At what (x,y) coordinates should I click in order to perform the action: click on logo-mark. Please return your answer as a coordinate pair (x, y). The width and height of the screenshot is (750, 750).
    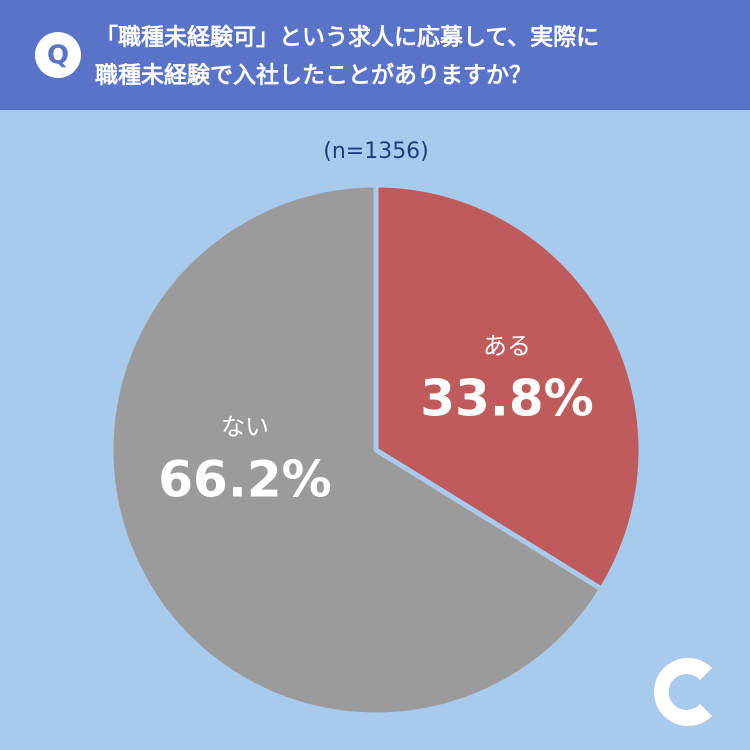
    Looking at the image, I should click on (682, 692).